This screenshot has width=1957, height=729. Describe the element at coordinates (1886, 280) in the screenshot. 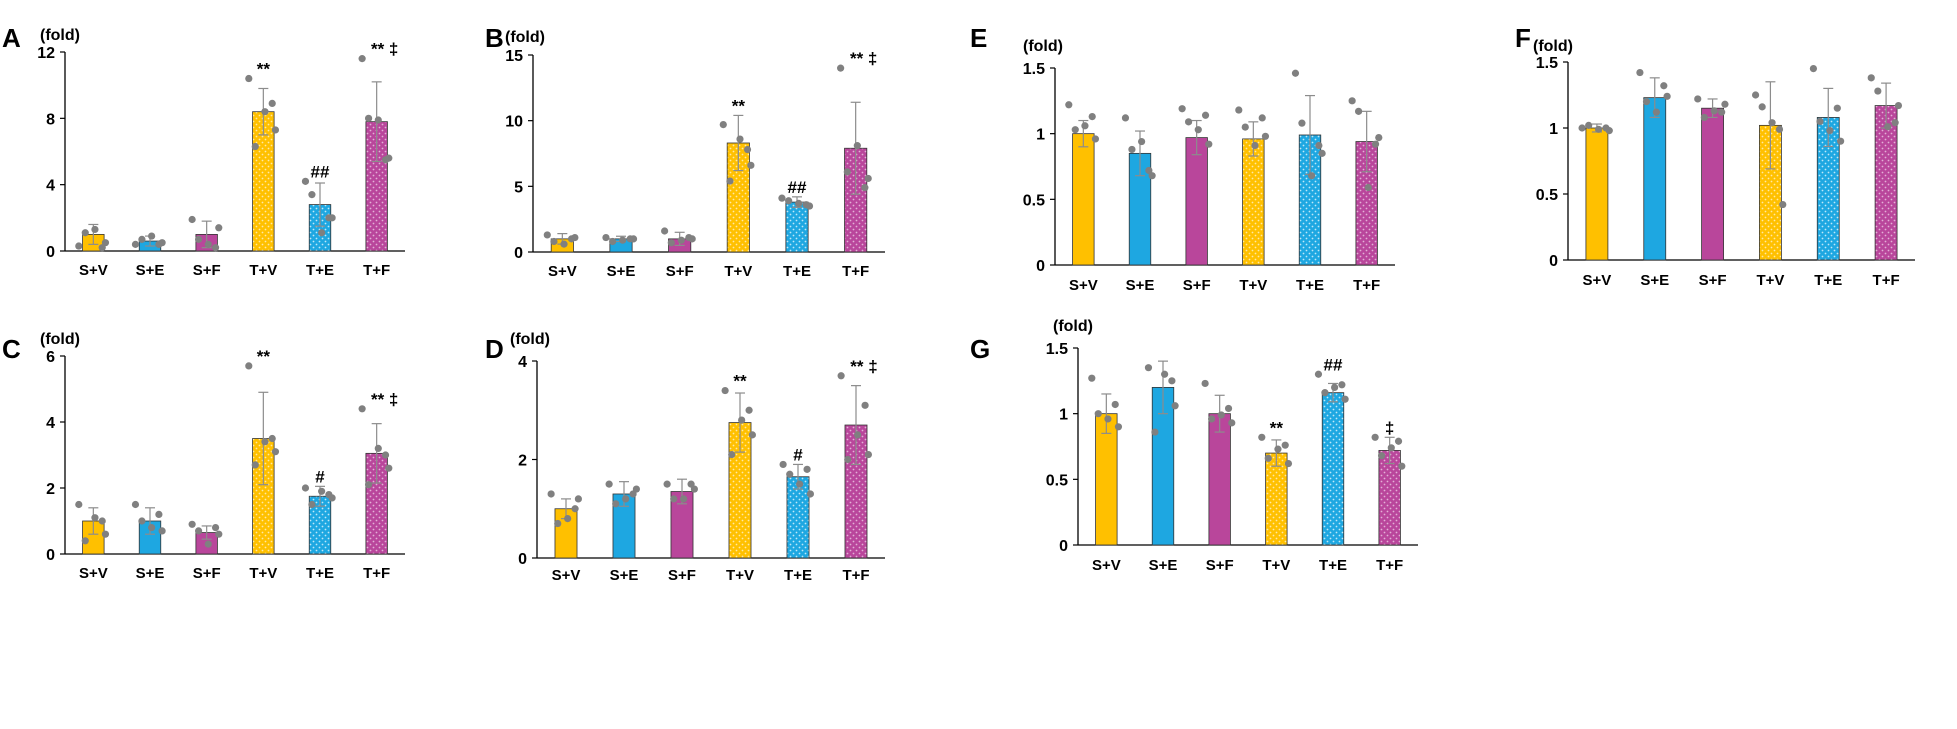

I see `panel-f-category-label: T+F` at that location.